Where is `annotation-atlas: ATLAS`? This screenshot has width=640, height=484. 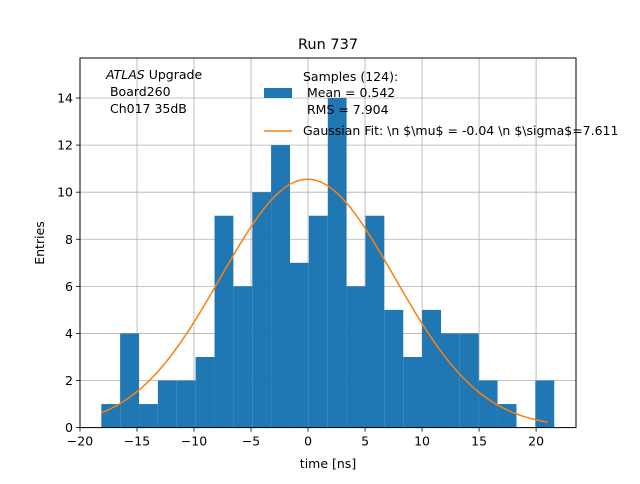 annotation-atlas: ATLAS is located at coordinates (125, 74).